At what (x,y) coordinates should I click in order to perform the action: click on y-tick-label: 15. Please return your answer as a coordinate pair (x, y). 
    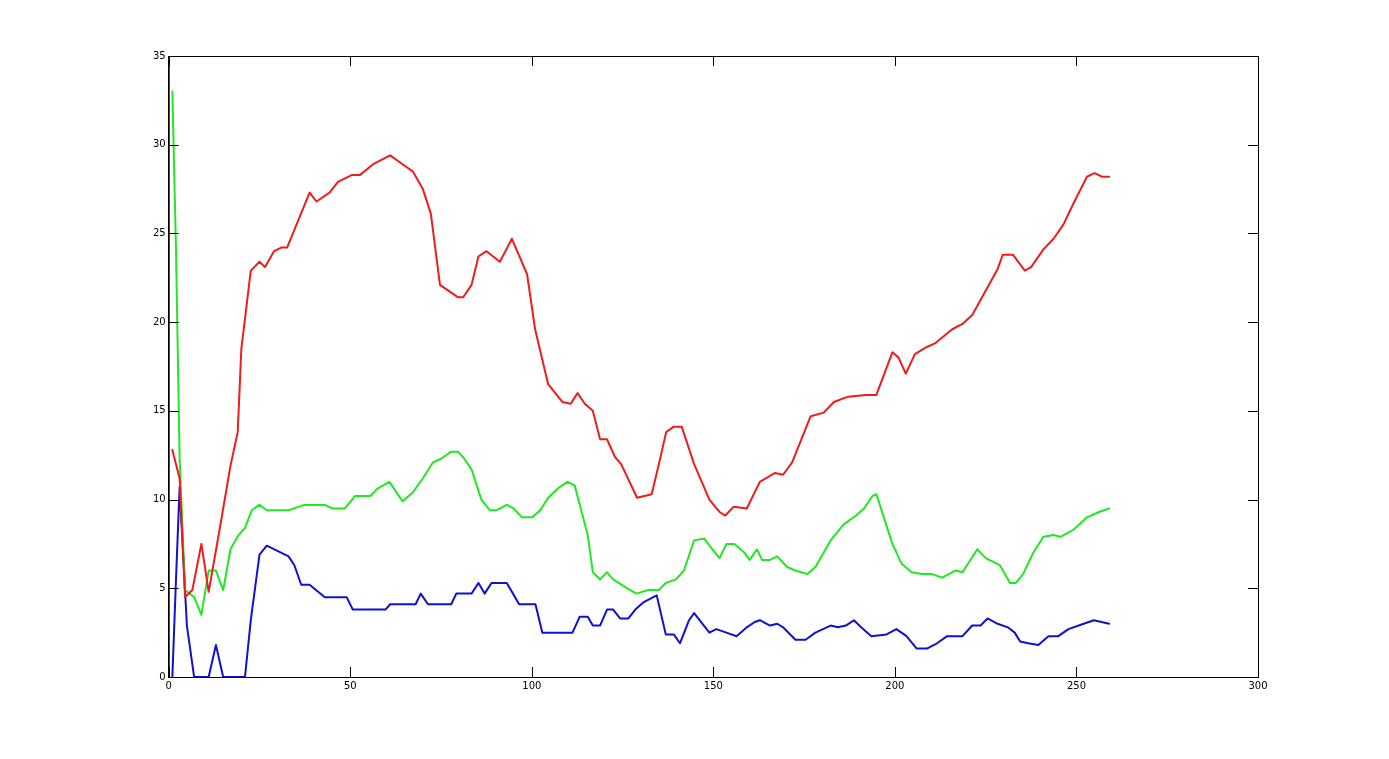
    Looking at the image, I should click on (159, 410).